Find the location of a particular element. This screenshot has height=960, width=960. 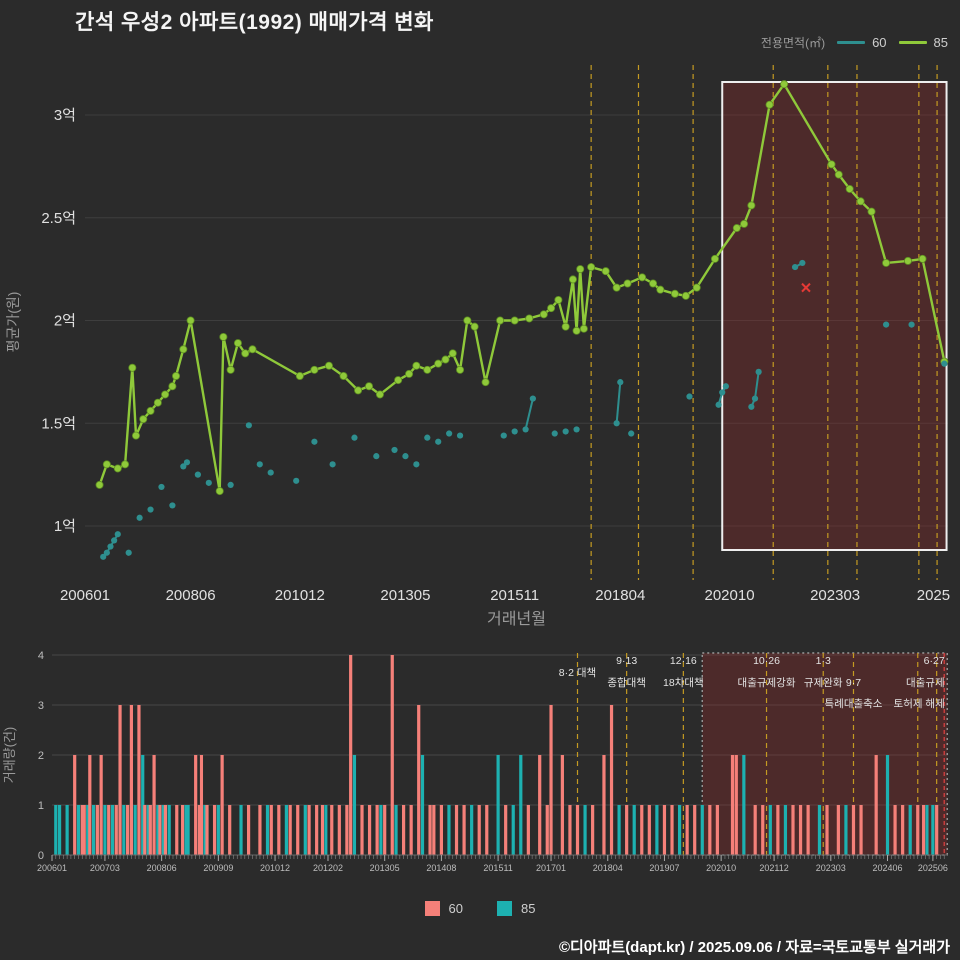

svg-text: 1억 is located at coordinates (65, 526).